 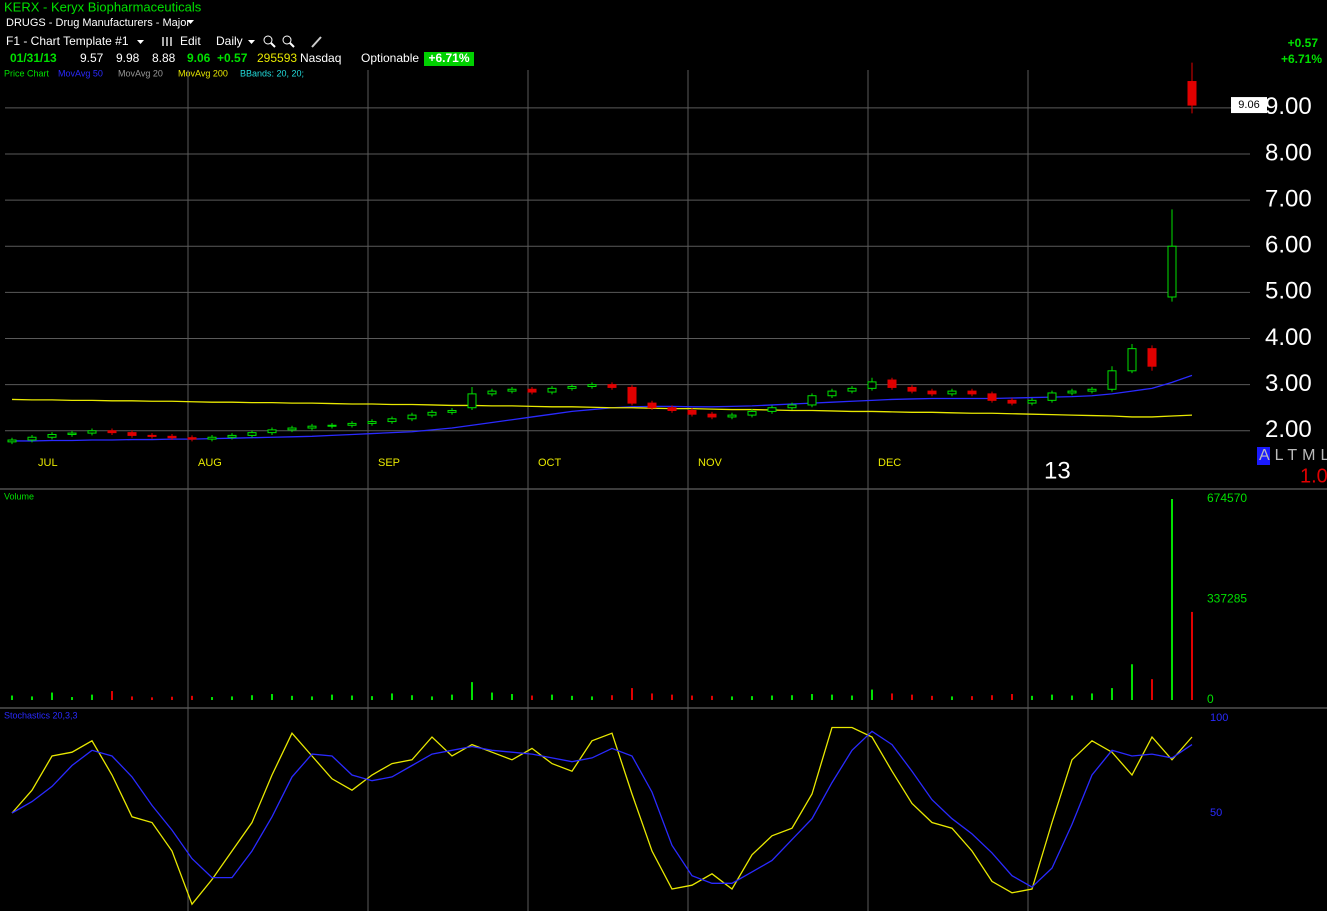 What do you see at coordinates (210, 463) in the screenshot?
I see `x-tick-label: AUG` at bounding box center [210, 463].